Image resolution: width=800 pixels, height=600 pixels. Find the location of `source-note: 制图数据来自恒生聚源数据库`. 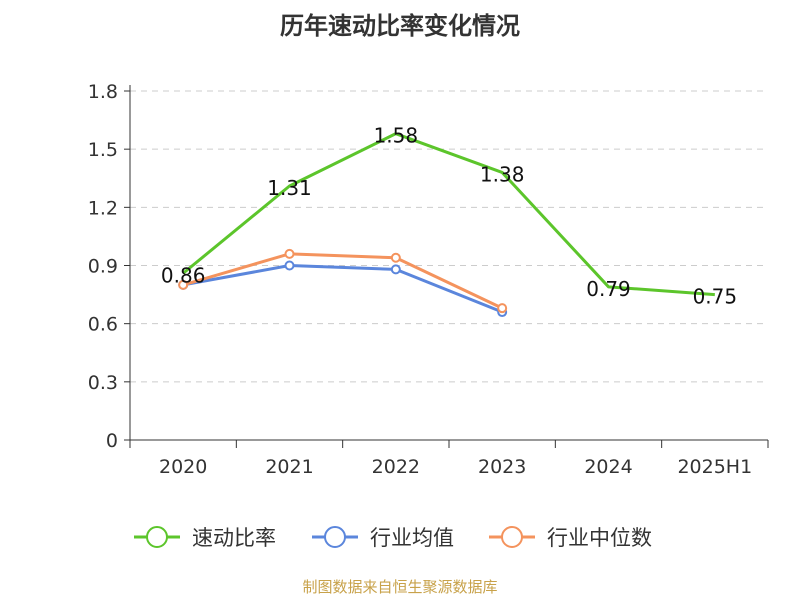

source-note: 制图数据来自恒生聚源数据库 is located at coordinates (400, 587).